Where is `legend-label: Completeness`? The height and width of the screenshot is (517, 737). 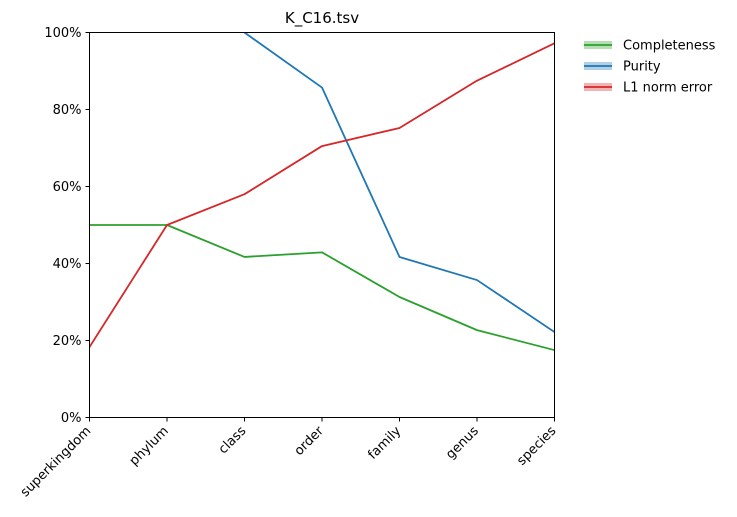
legend-label: Completeness is located at coordinates (669, 46).